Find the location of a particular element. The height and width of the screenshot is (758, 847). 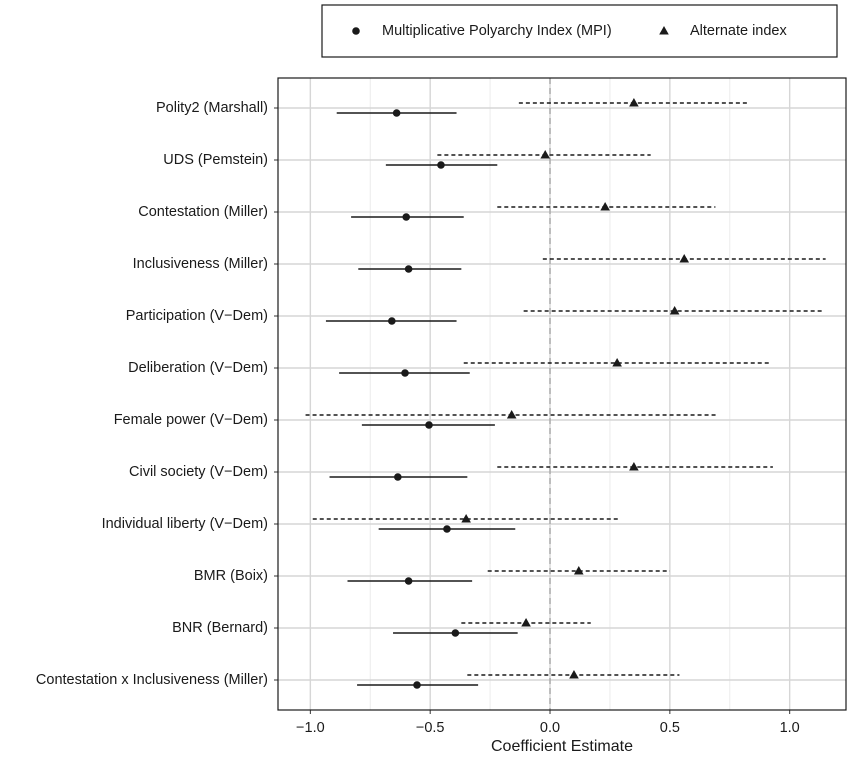

y-tick-label: Contestation (Miller) is located at coordinates (203, 212).